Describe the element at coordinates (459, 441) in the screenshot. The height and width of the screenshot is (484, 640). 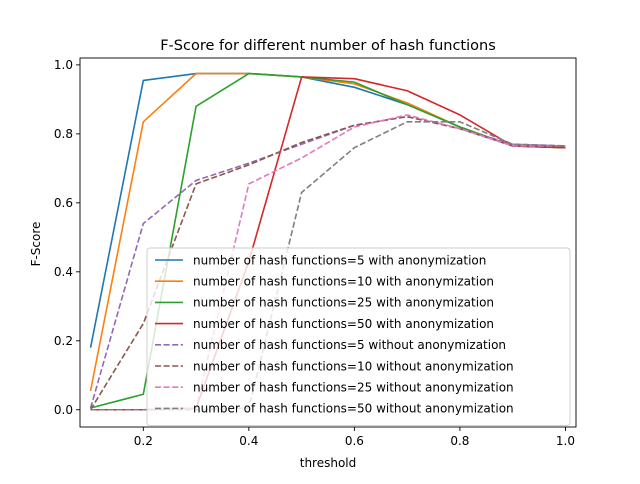
I see `x-tick-label: 0.8` at that location.